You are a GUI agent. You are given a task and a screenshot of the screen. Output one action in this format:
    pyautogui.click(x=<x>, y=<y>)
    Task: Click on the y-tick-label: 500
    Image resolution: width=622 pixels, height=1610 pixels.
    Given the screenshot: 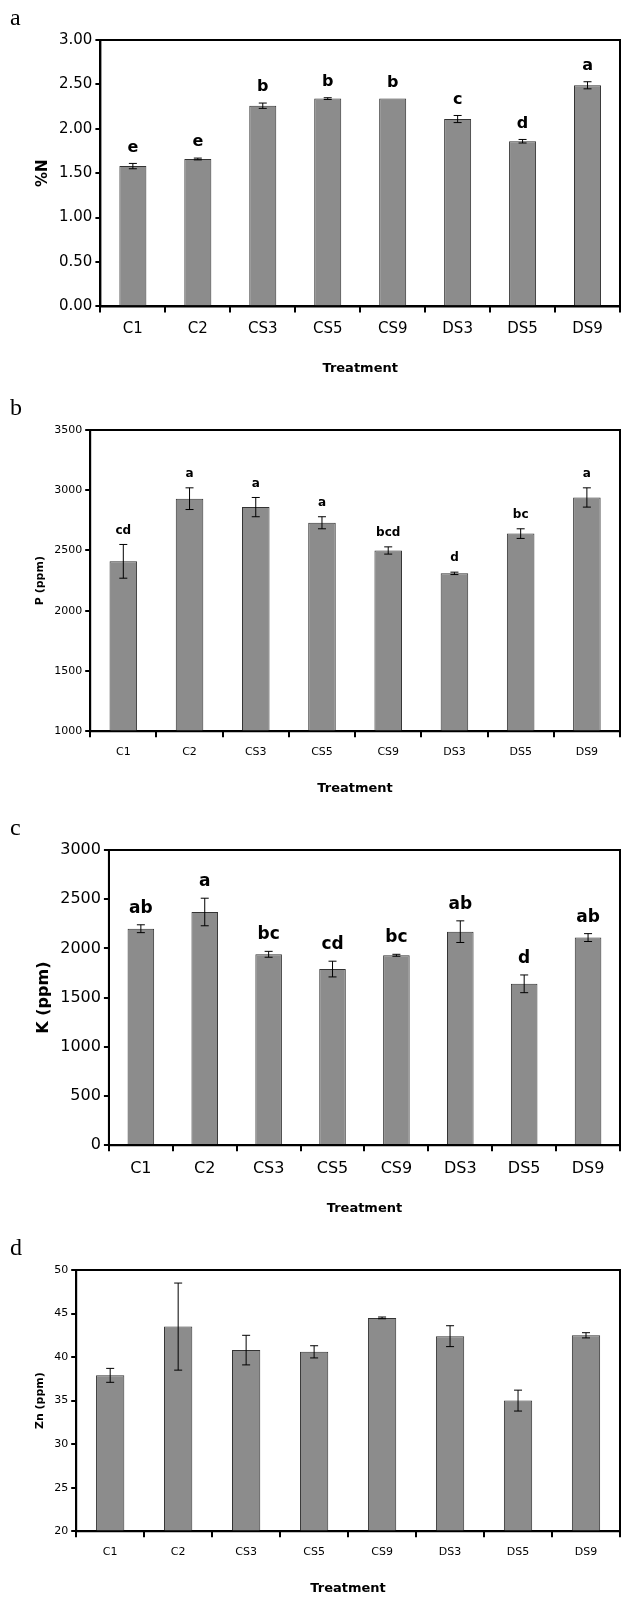 What is the action you would take?
    pyautogui.click(x=85, y=1095)
    